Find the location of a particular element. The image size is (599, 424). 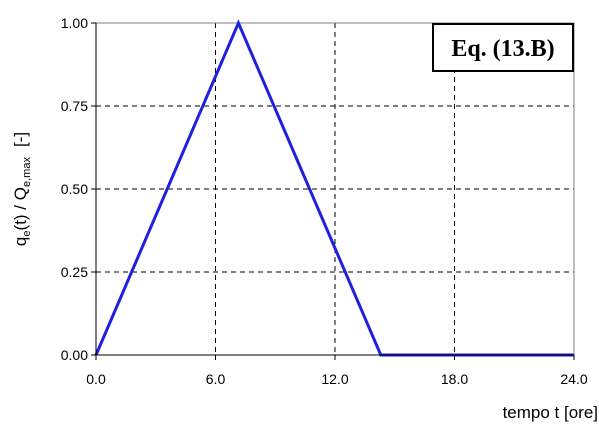

y-tick-label: 0.50 is located at coordinates (74, 189).